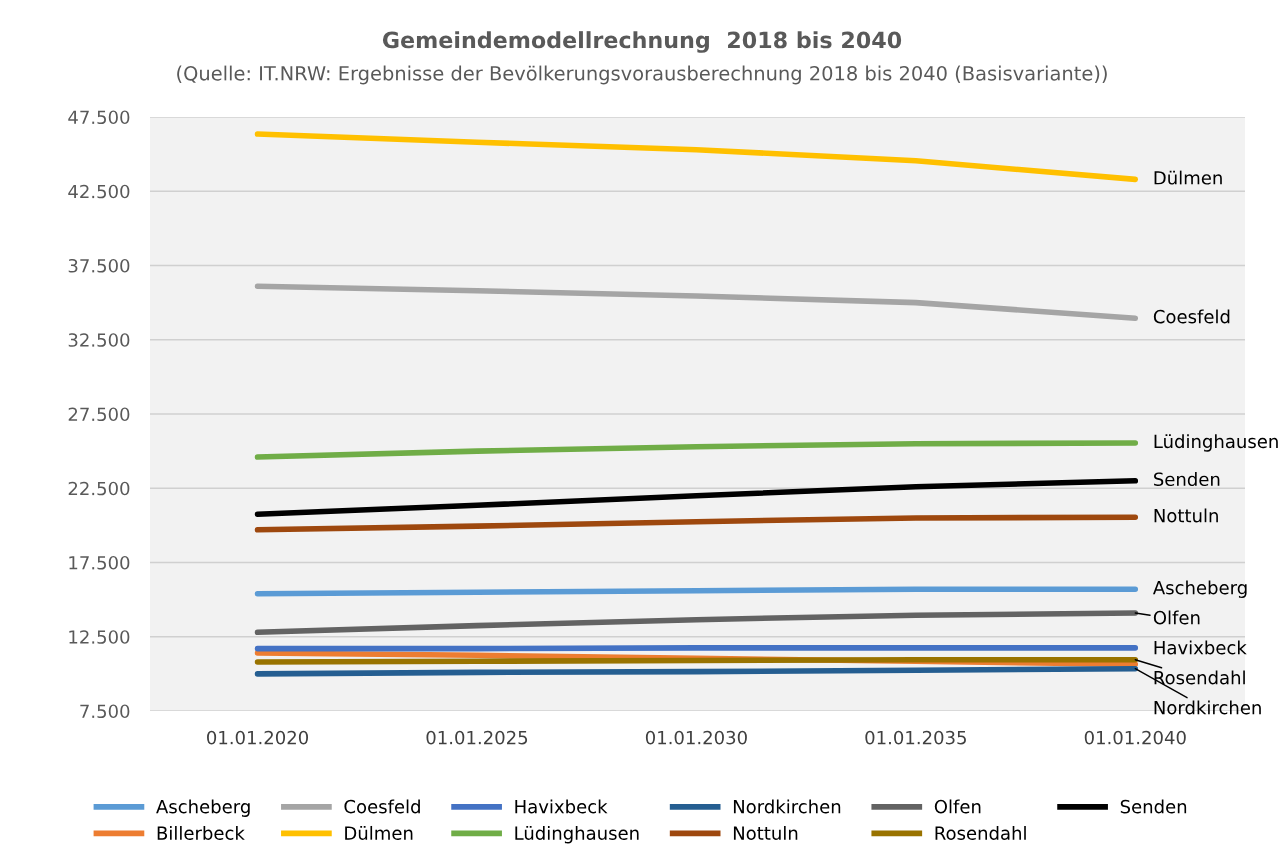  Describe the element at coordinates (99, 562) in the screenshot. I see `y-tick-label: 17.500` at that location.